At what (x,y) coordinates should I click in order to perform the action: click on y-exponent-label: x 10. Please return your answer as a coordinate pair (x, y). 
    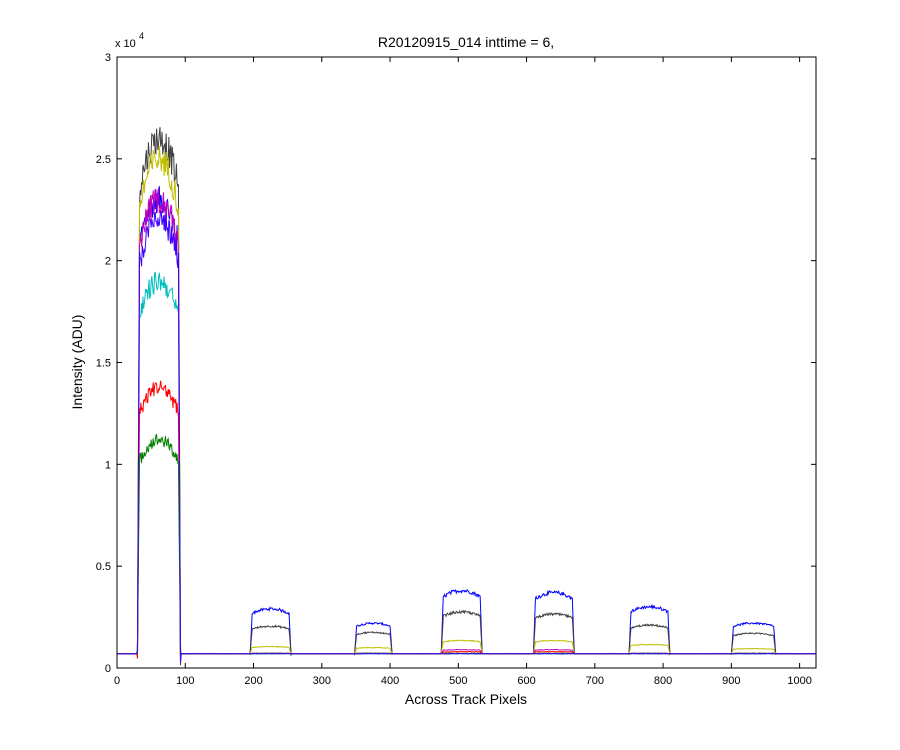
    Looking at the image, I should click on (125, 44).